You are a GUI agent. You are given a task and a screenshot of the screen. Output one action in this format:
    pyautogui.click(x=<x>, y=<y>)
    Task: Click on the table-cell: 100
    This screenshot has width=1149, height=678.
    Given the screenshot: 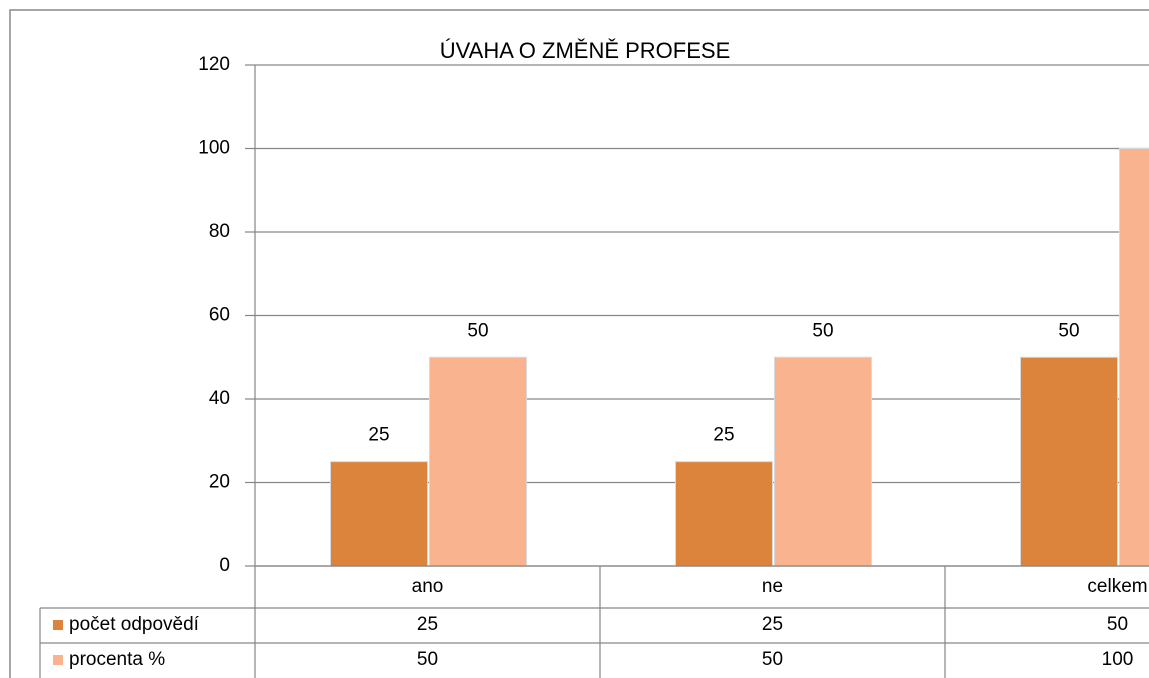 What is the action you would take?
    pyautogui.click(x=1118, y=659)
    